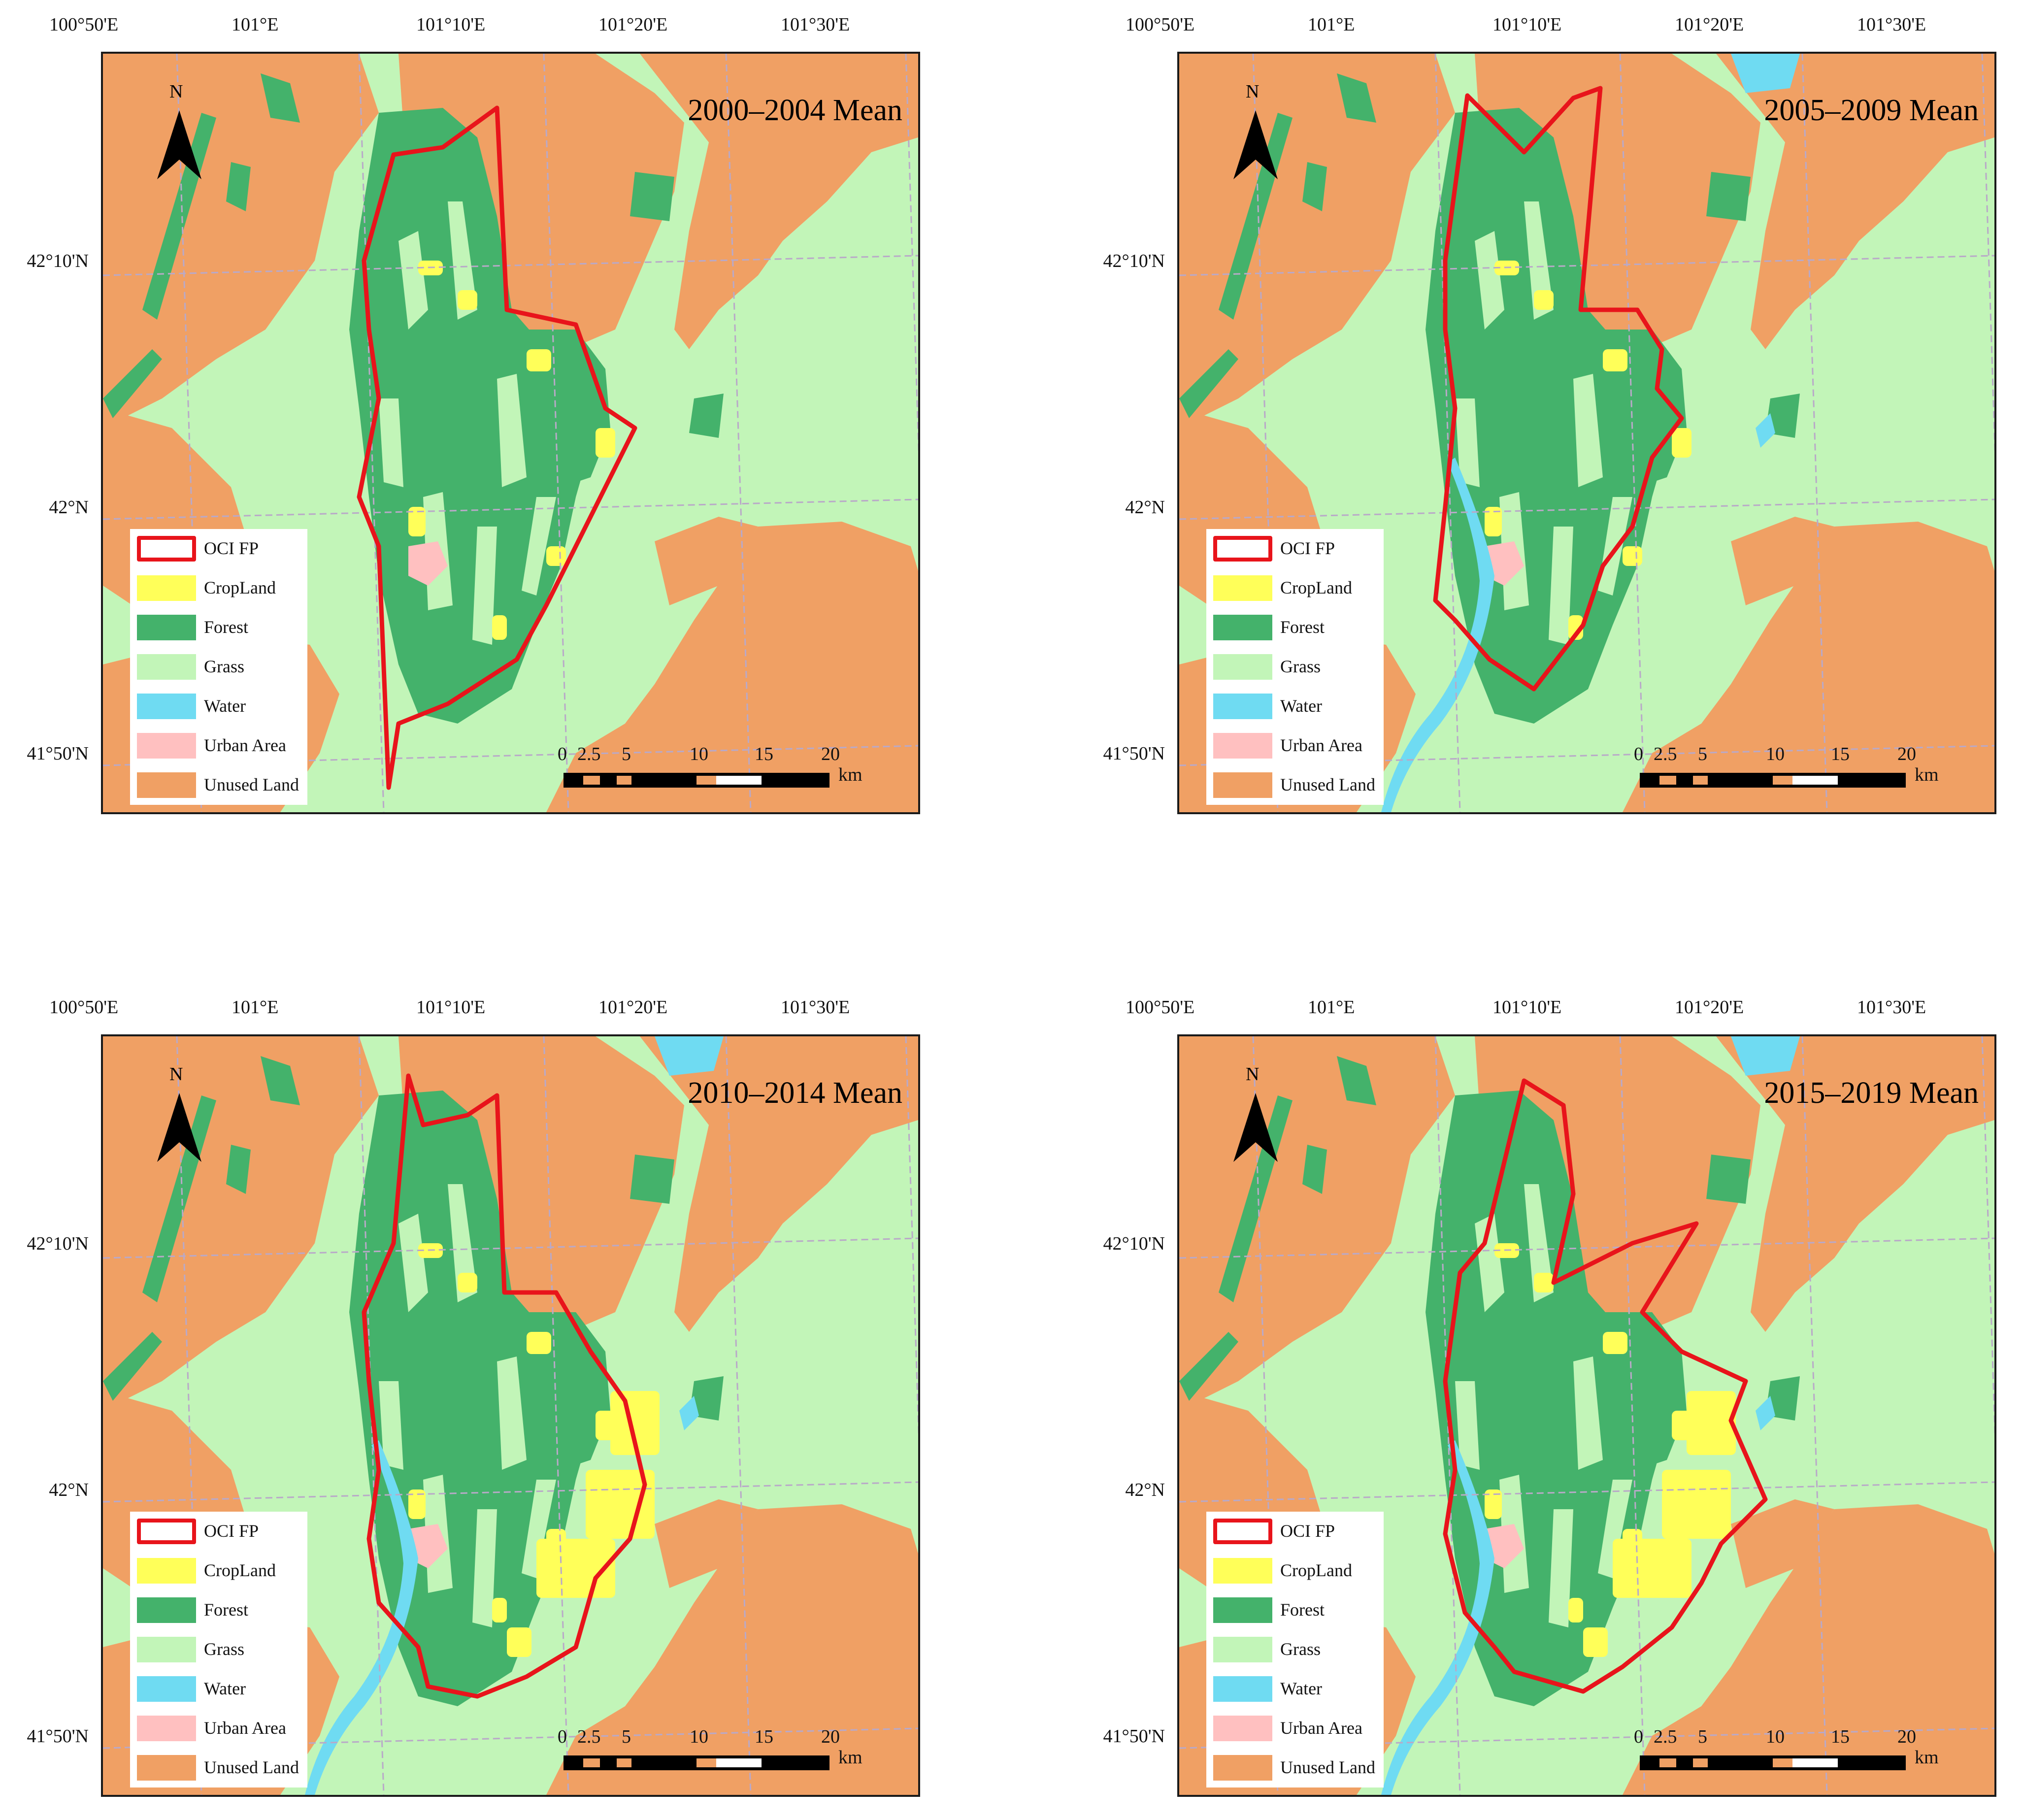  Describe the element at coordinates (58, 261) in the screenshot. I see `latitude-label: 42°10'N` at that location.